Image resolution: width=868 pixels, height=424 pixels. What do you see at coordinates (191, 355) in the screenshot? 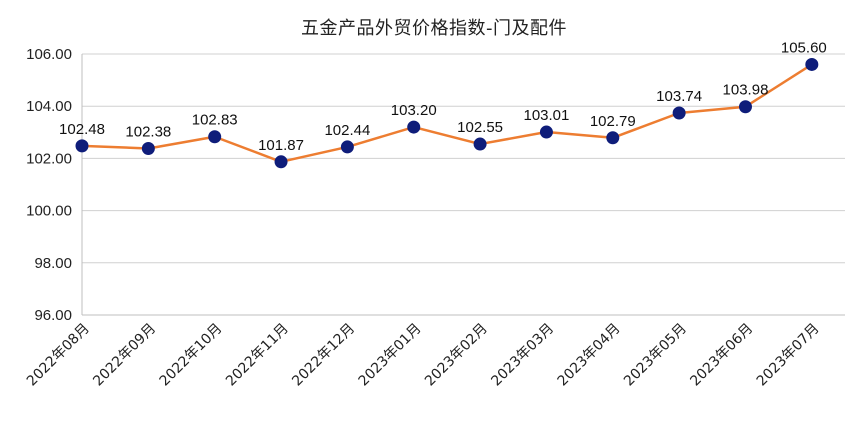
I see `x-tick-label: 2022年10月` at bounding box center [191, 355].